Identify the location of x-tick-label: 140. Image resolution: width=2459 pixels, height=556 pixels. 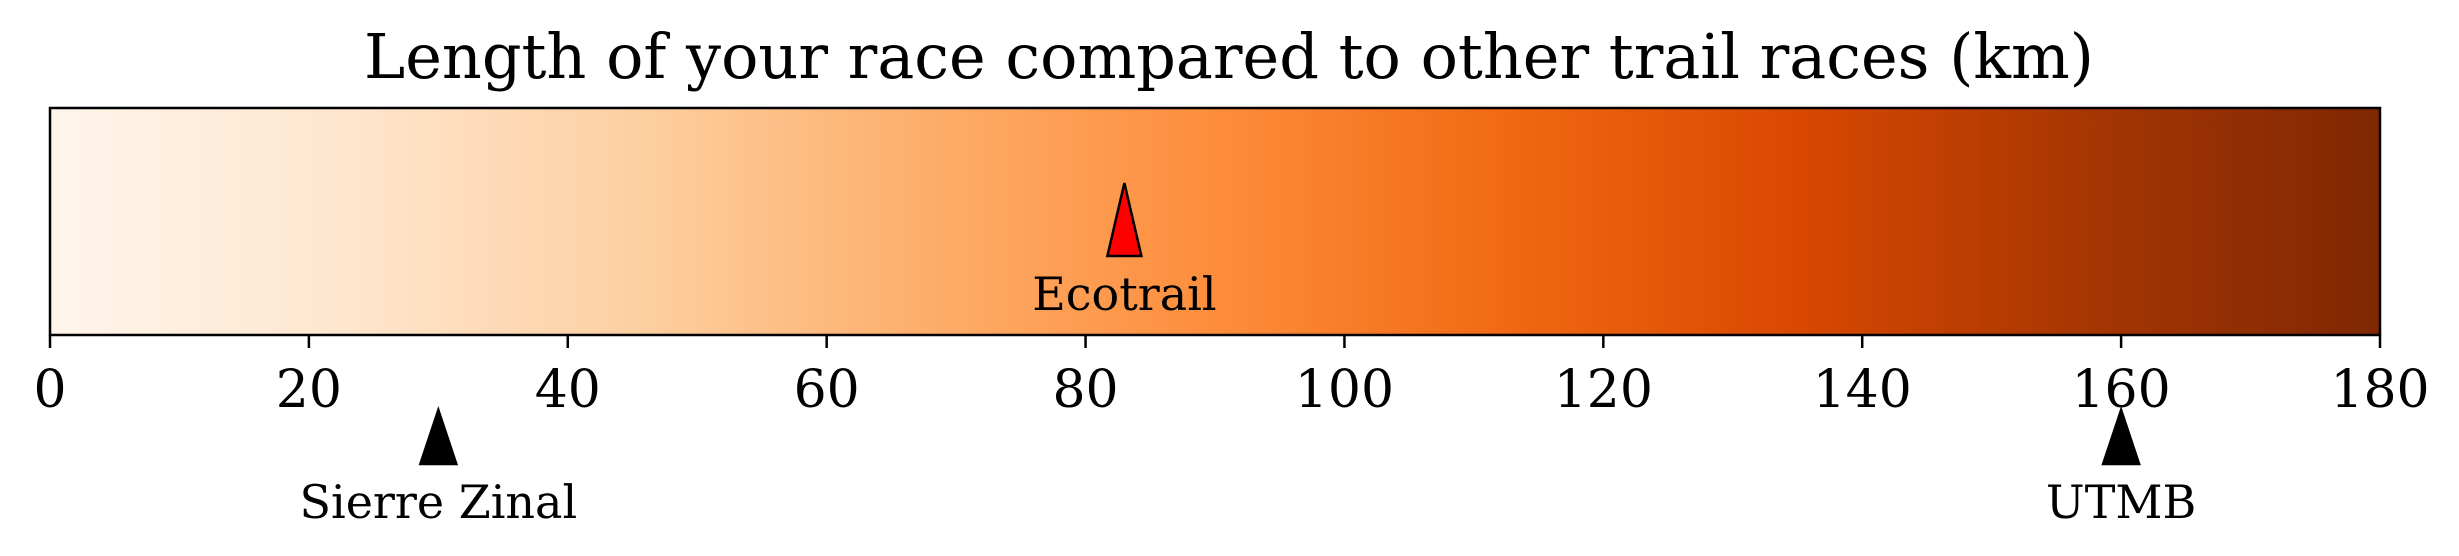
(1862, 390).